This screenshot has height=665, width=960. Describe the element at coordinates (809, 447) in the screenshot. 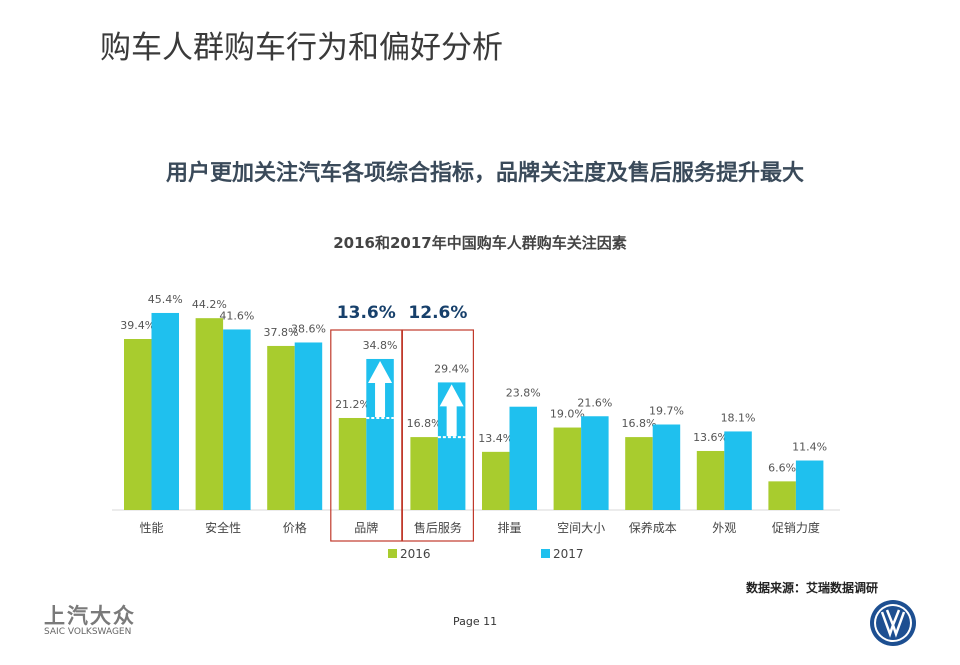

I see `data-label: 11.4%` at that location.